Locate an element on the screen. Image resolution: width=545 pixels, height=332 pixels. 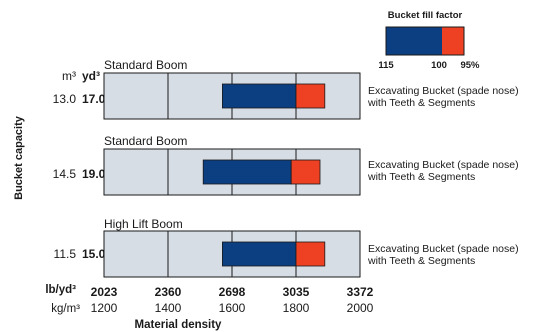
x-ticks-imperial: 2023 2360 2698 3035 3372 is located at coordinates (232, 292).